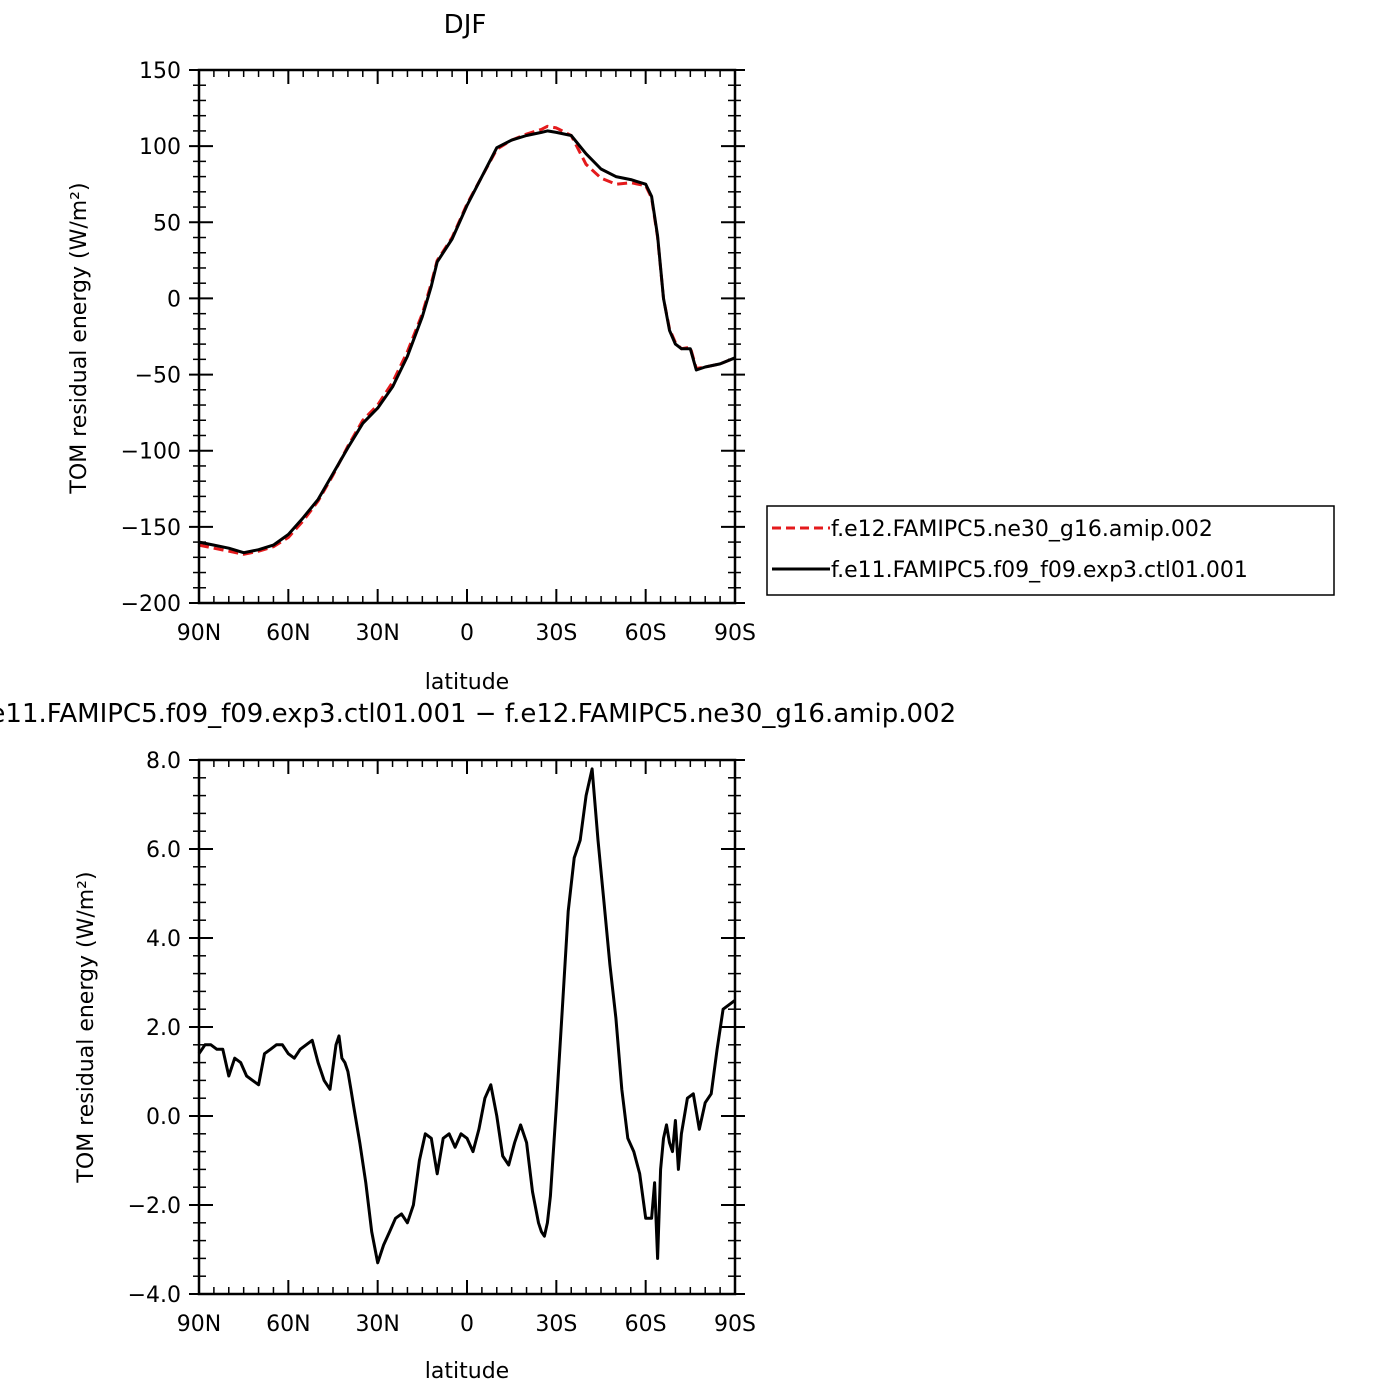 The image size is (1394, 1391). Describe the element at coordinates (1022, 529) in the screenshot. I see `legend-label-0: f.e12.FAMIPC5.ne30_g16.amip.002` at that location.